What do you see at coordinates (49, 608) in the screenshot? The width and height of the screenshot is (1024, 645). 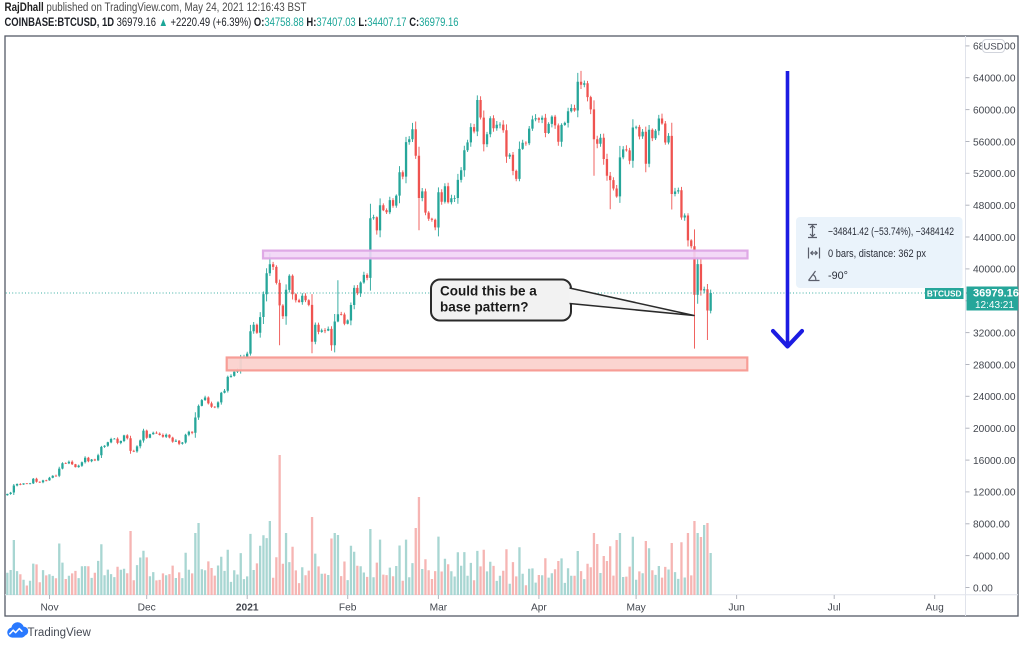 I see `svg-text: Nov` at bounding box center [49, 608].